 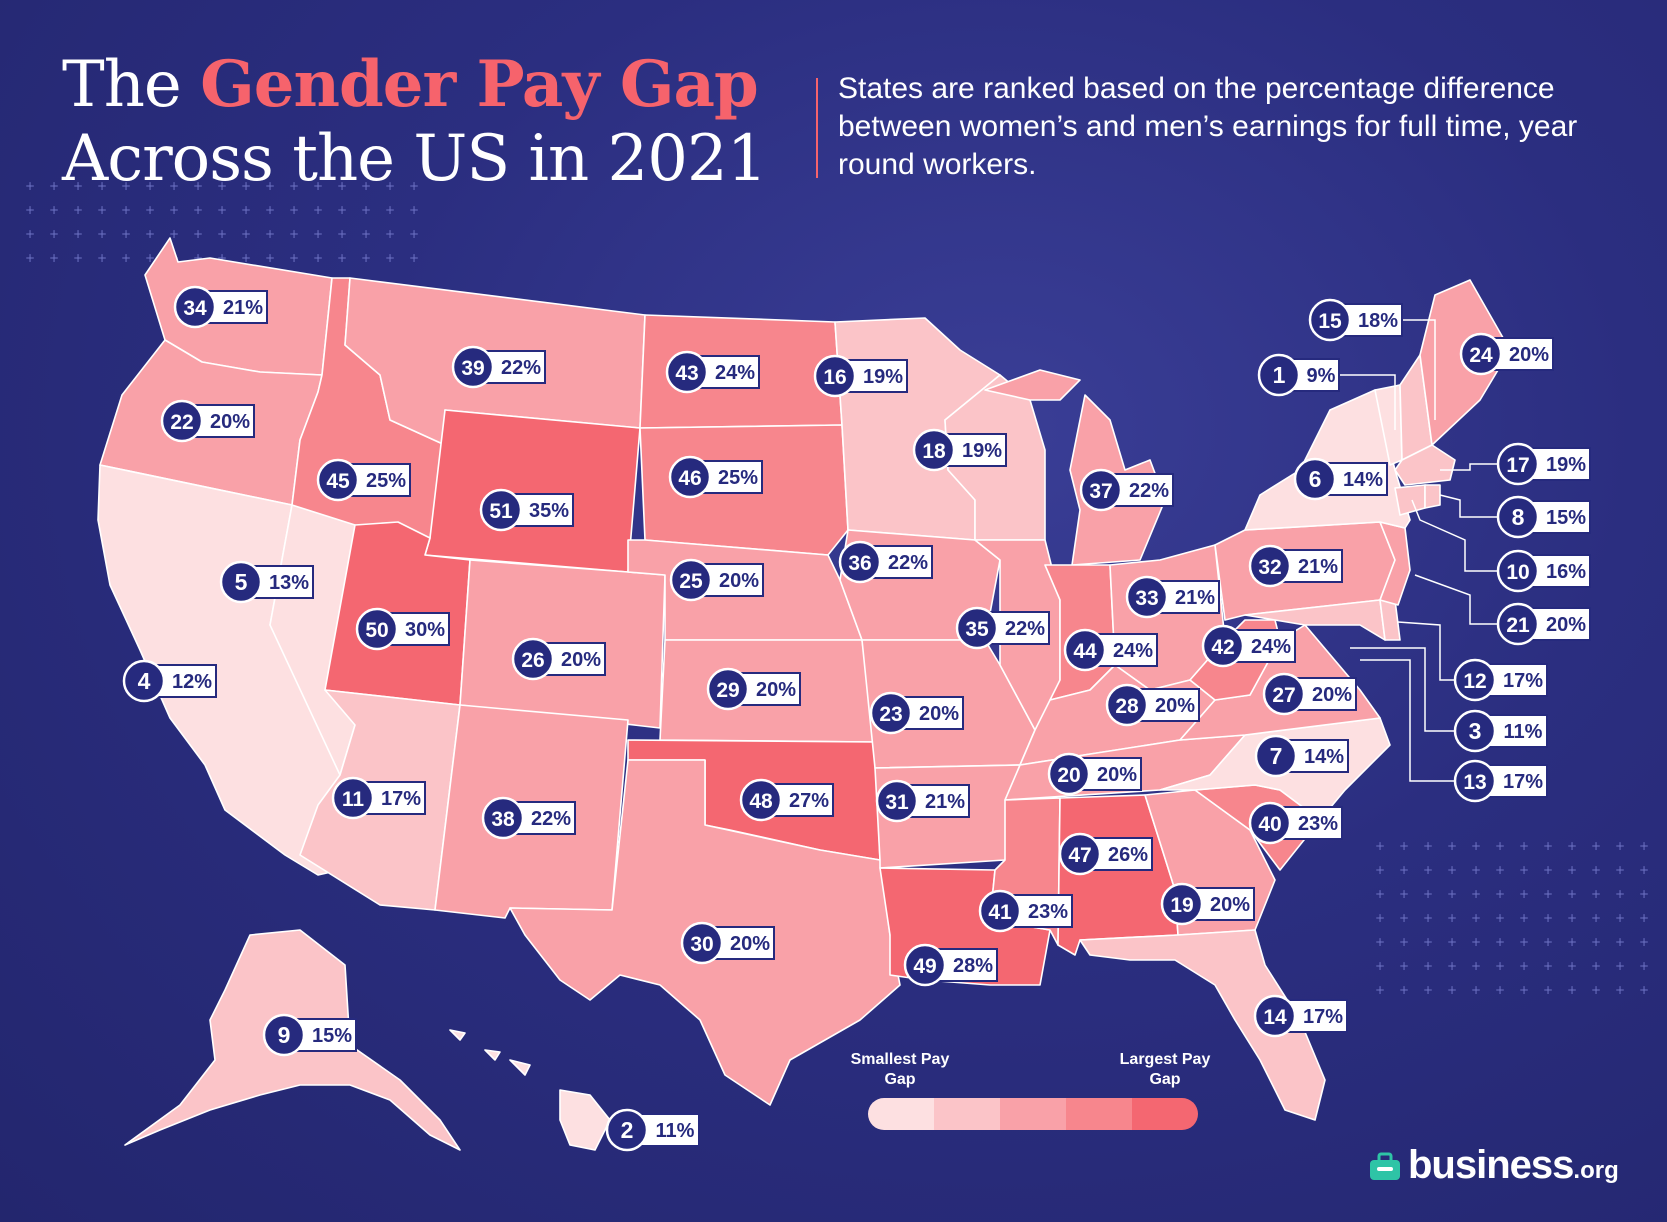 I want to click on badge-ne: 25 20%, so click(x=716, y=580).